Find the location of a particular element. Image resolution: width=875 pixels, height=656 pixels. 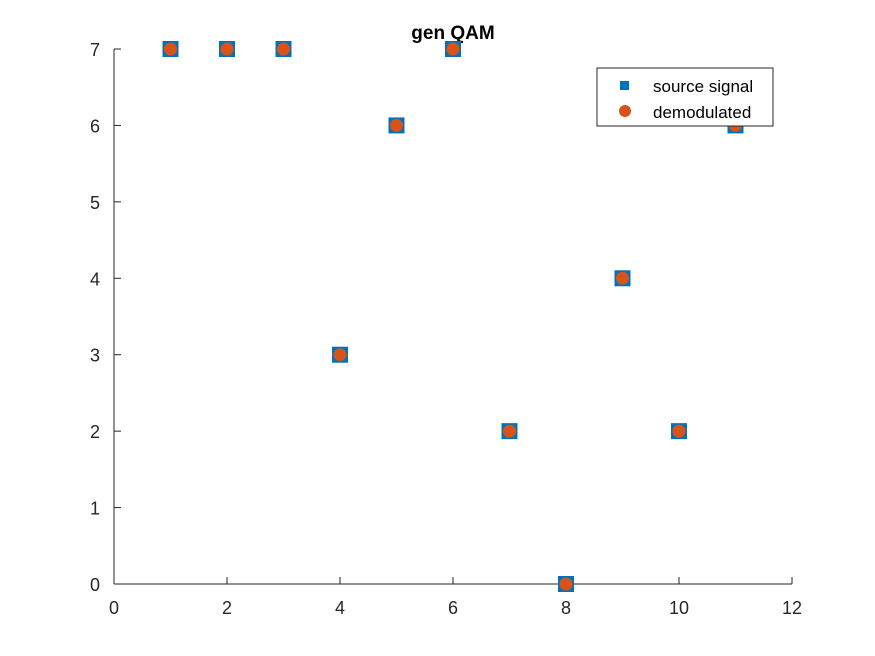

y-tick-label: 5 is located at coordinates (95, 203).